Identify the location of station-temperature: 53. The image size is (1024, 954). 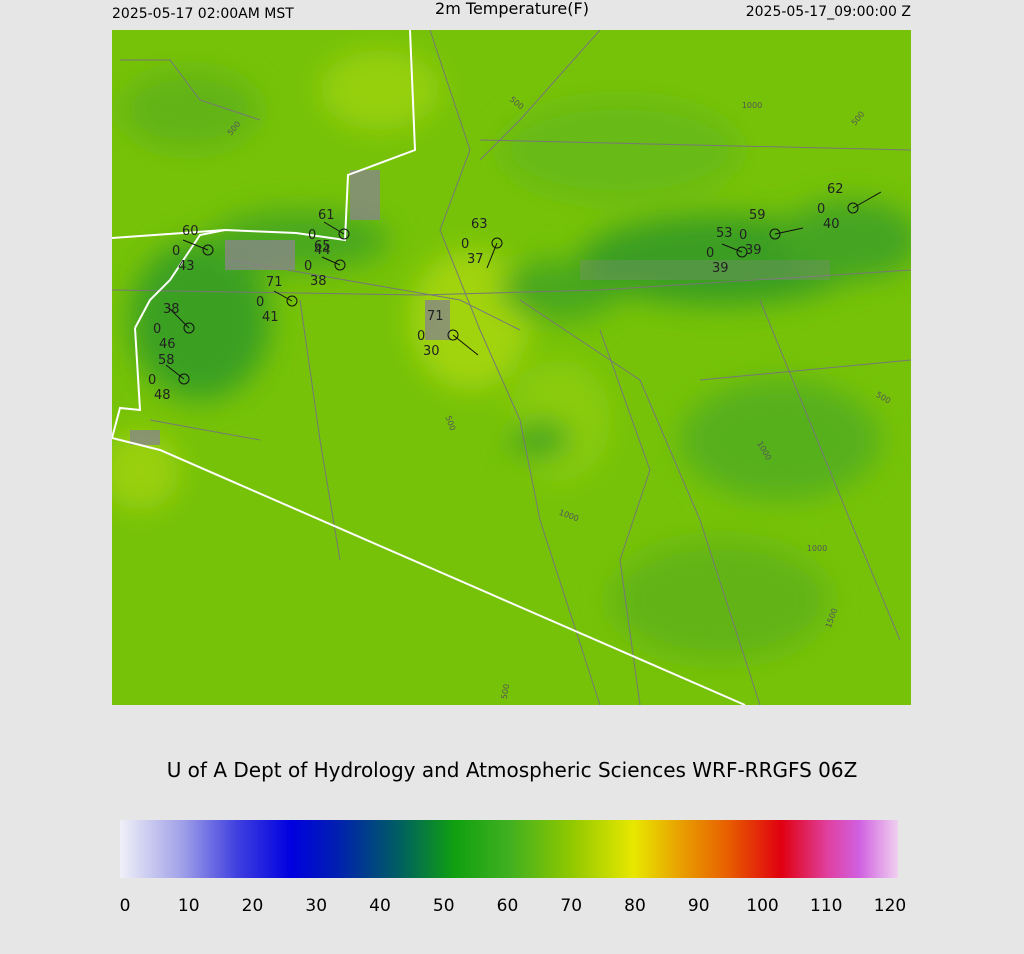
(724, 233).